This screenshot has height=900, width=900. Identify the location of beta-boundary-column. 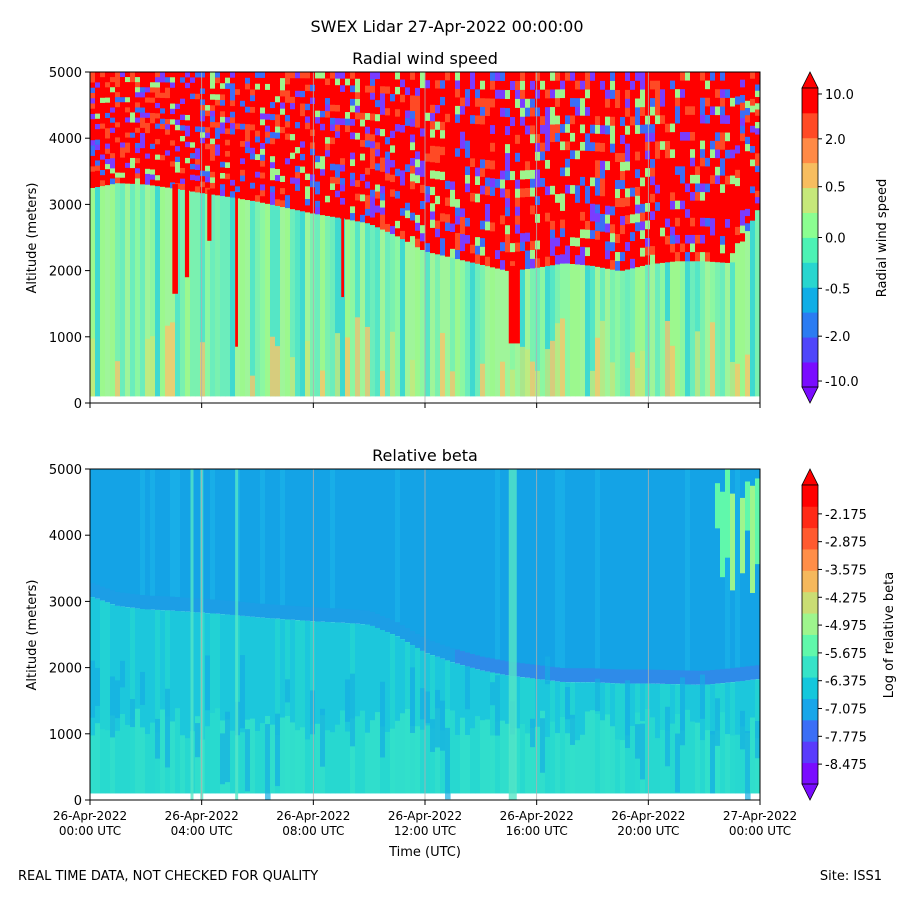
(343, 708).